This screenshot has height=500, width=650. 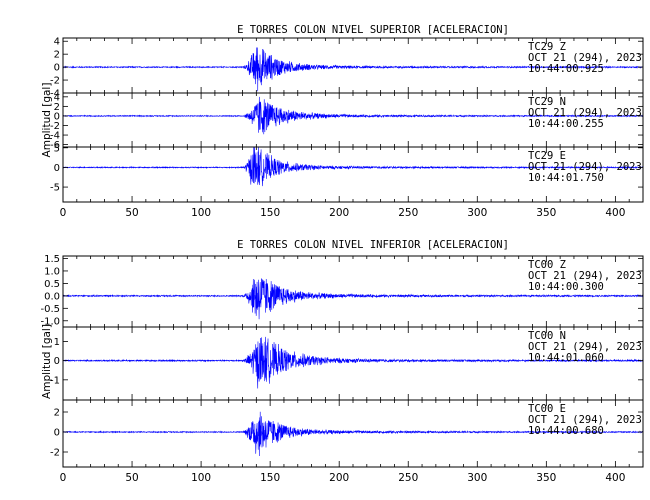 What do you see at coordinates (50, 321) in the screenshot?
I see `y-tick-label: -1.0` at bounding box center [50, 321].